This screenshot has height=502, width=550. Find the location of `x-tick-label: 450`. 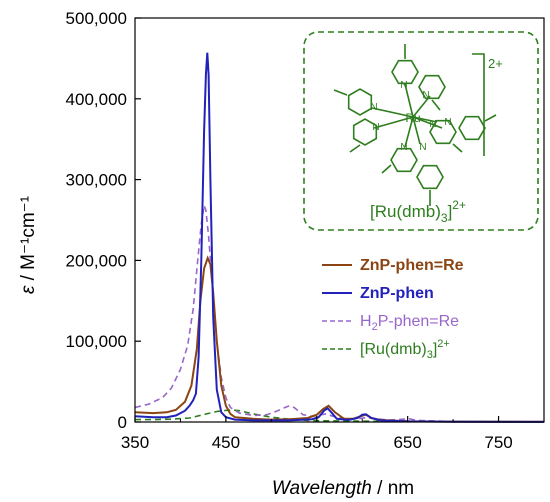

x-tick-label: 450 is located at coordinates (226, 442).